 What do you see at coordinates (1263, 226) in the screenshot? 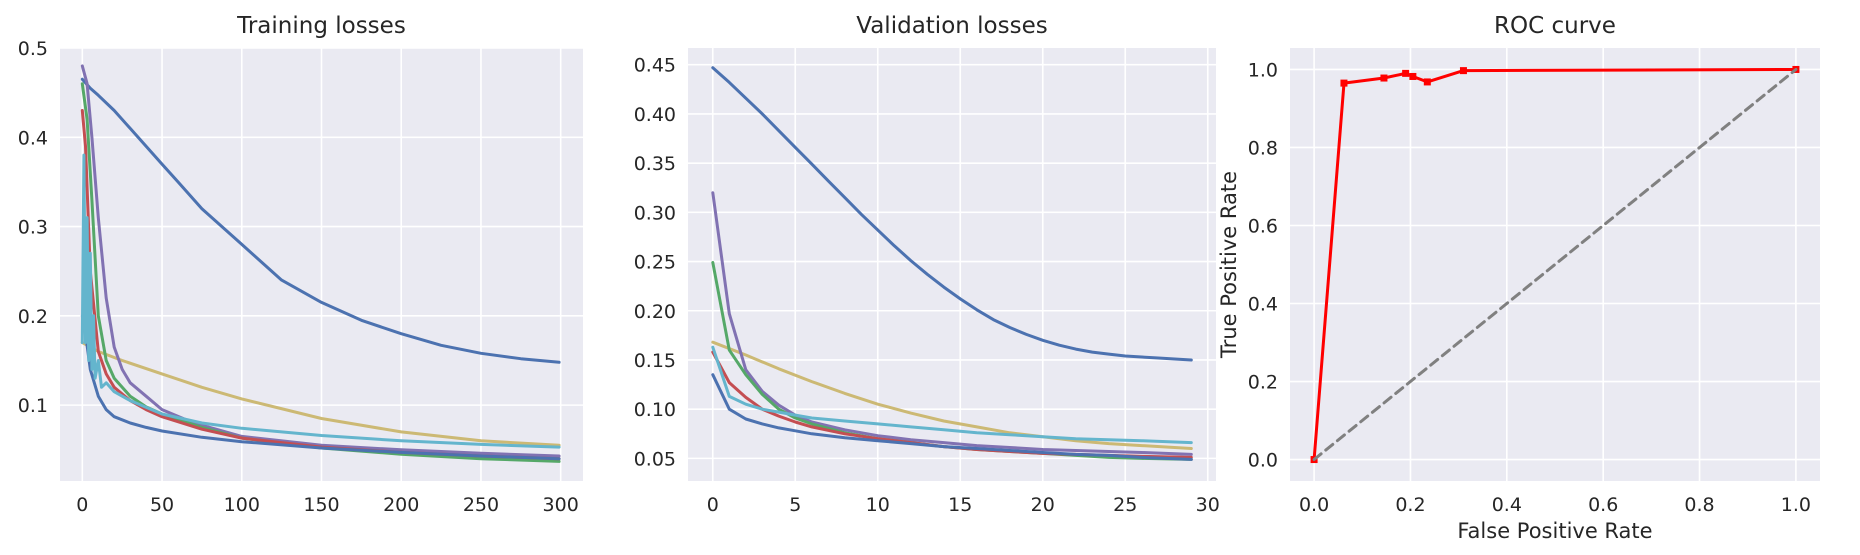
I see `y-tick-label: 0.6` at bounding box center [1263, 226].